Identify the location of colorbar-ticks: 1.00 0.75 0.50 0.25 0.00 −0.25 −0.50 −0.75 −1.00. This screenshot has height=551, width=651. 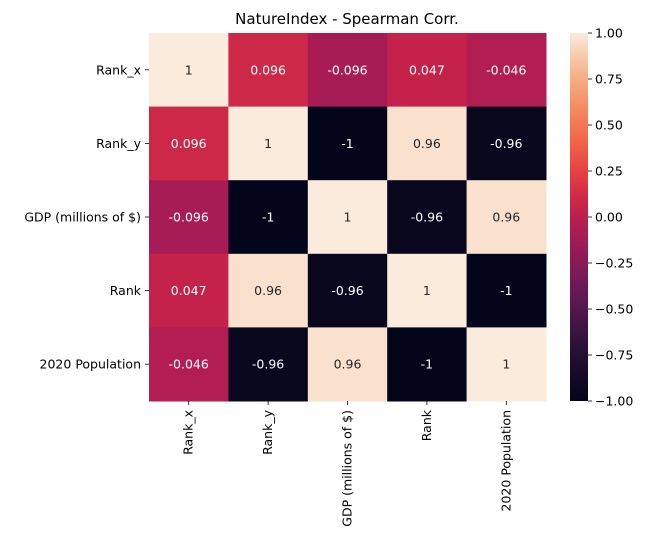
(610, 217).